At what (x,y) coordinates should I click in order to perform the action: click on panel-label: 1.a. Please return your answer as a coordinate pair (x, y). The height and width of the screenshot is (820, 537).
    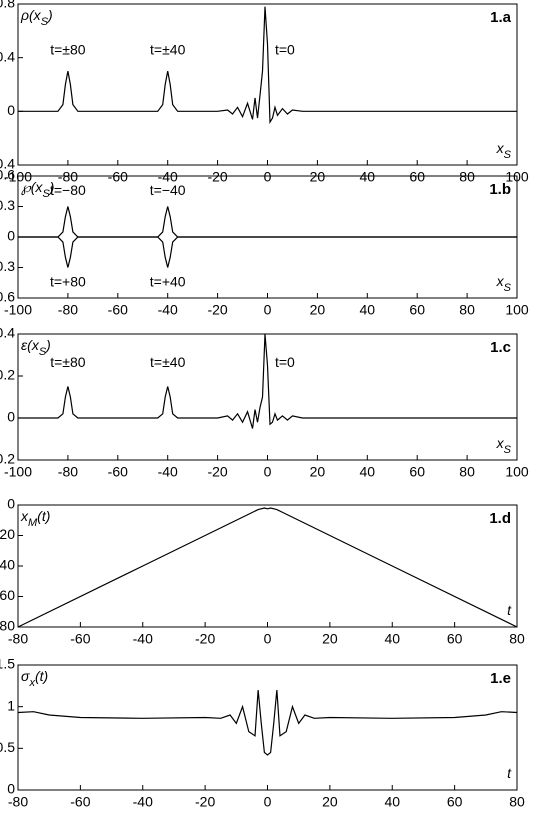
    Looking at the image, I should click on (501, 17).